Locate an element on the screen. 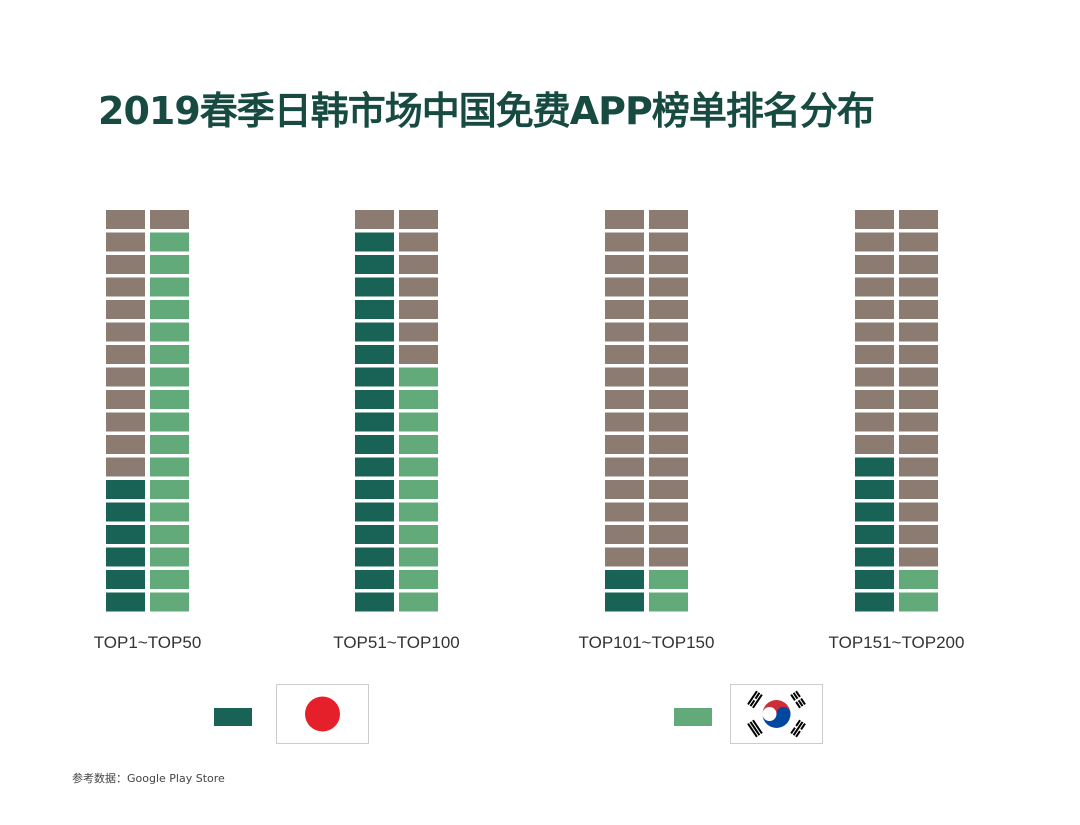 This screenshot has width=1080, height=825. group-label: TOP51~TOP100 is located at coordinates (396, 642).